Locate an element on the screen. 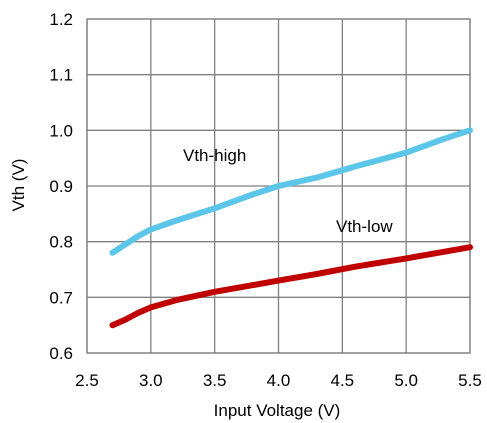 This screenshot has width=487, height=423. x-axis-ticks: 2.5 3.0 3.5 4.0 4.5 5.0 5.5 is located at coordinates (278, 380).